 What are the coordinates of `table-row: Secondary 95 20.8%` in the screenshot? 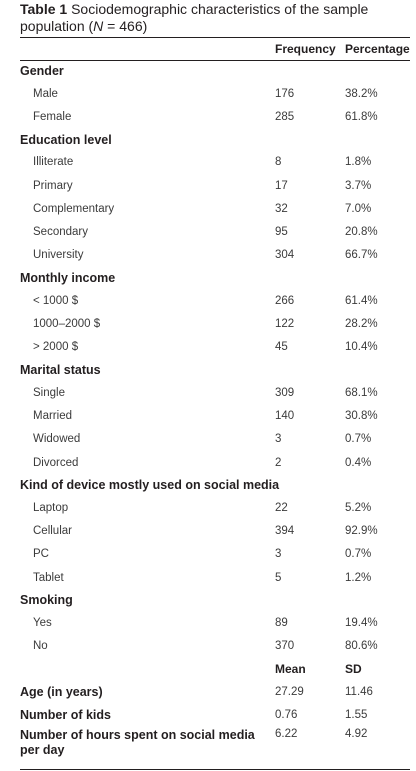 It's located at (215, 231).